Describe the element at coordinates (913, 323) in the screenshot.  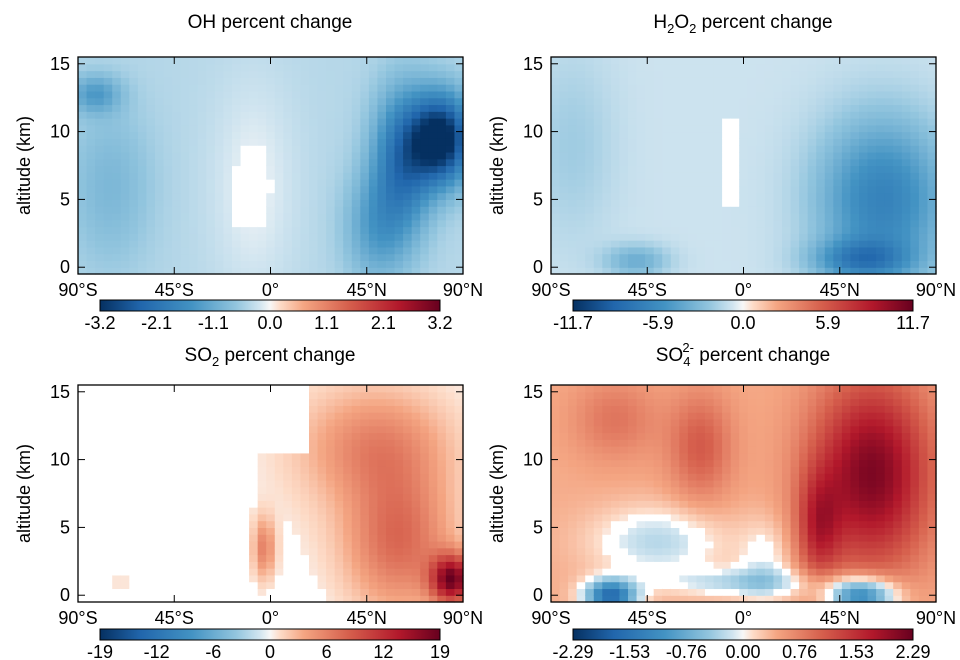
I see `colorbar-tick-label: 11.7` at that location.